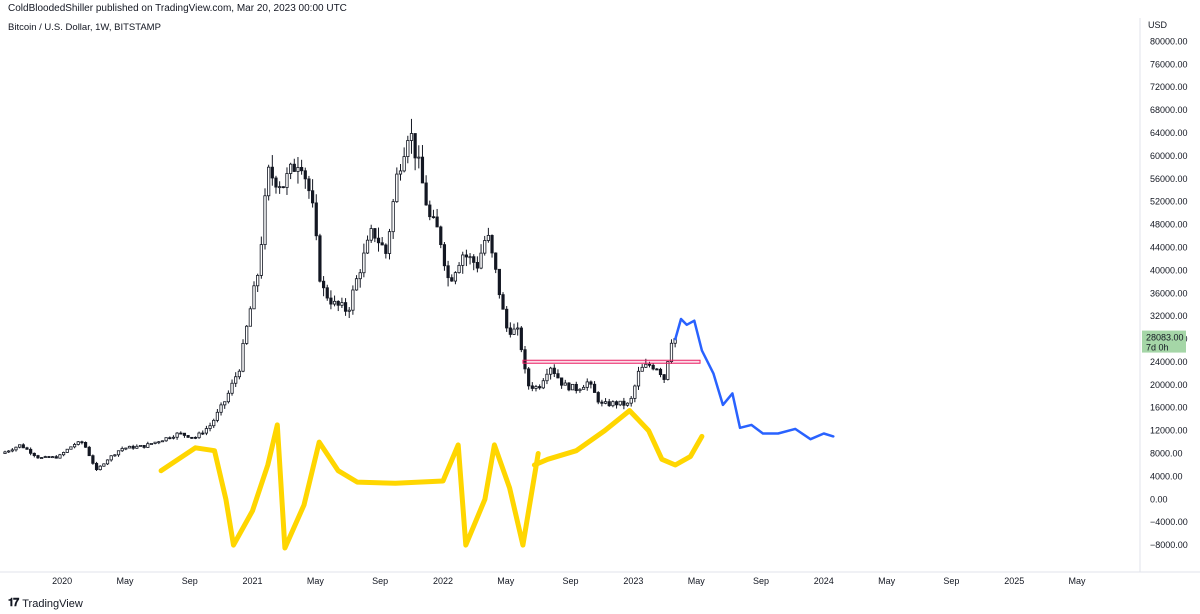  What do you see at coordinates (1169, 293) in the screenshot?
I see `price-tick-label: 36000.00` at bounding box center [1169, 293].